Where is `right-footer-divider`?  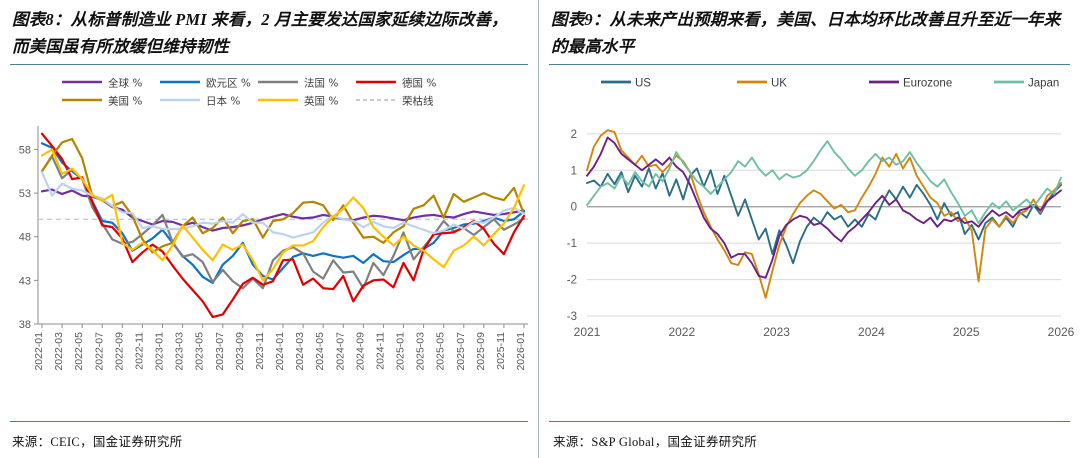
right-footer-divider is located at coordinates (809, 421).